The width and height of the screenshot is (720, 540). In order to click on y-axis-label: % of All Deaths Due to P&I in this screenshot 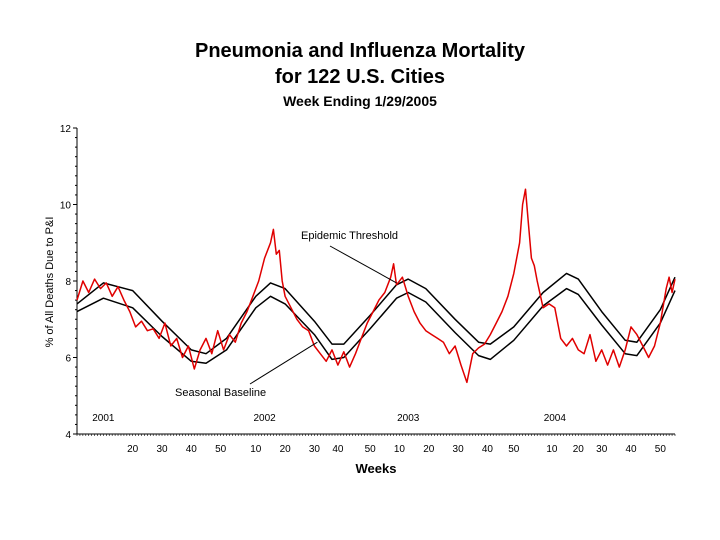, I will do `click(50, 282)`.